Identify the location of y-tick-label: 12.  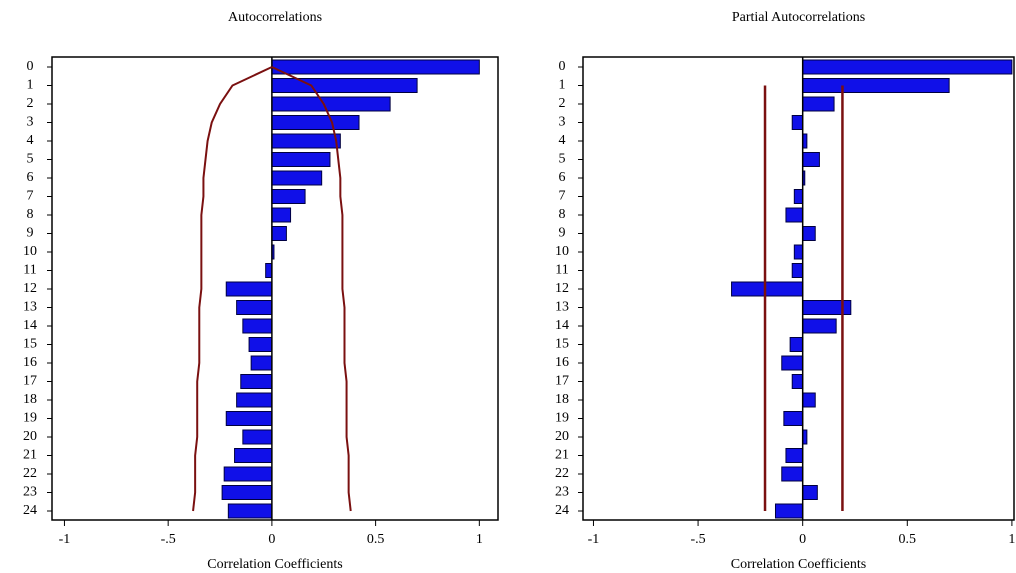
(30, 288).